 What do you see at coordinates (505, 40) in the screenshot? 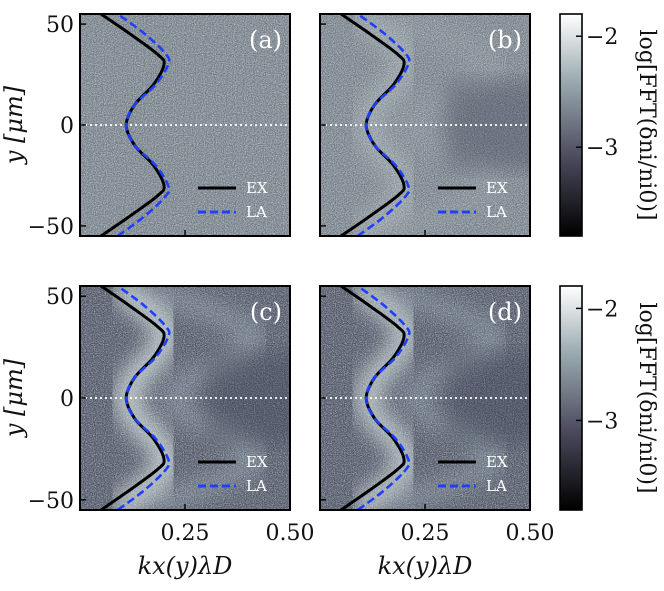
I see `panel-label: (b)` at bounding box center [505, 40].